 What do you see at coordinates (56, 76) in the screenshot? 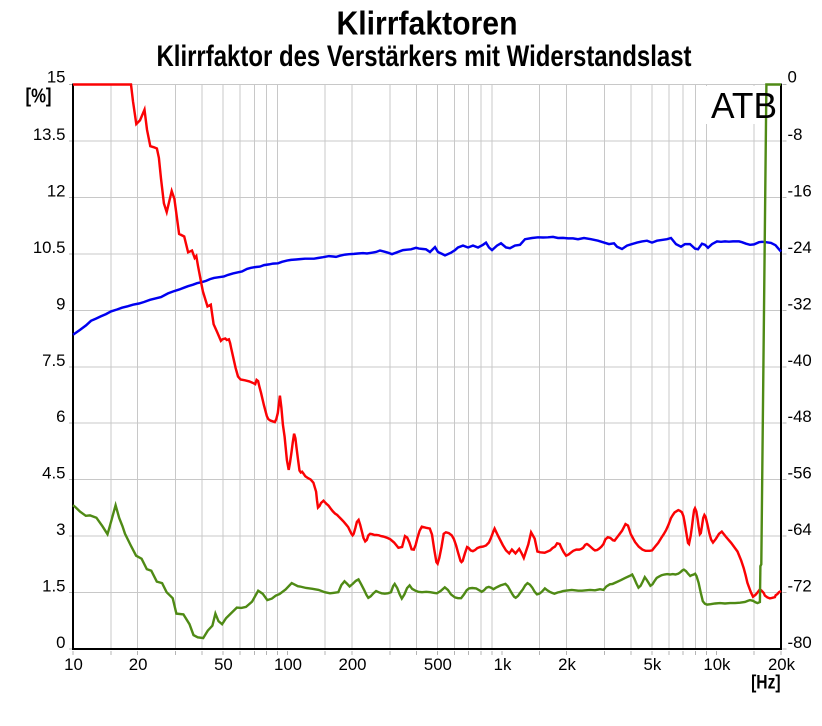
I see `svg-text: 15` at bounding box center [56, 76].